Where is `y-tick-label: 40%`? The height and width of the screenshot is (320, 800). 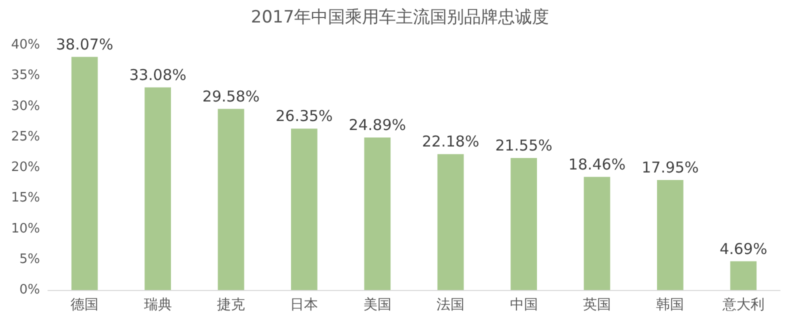 y-tick-label: 40% is located at coordinates (25, 45).